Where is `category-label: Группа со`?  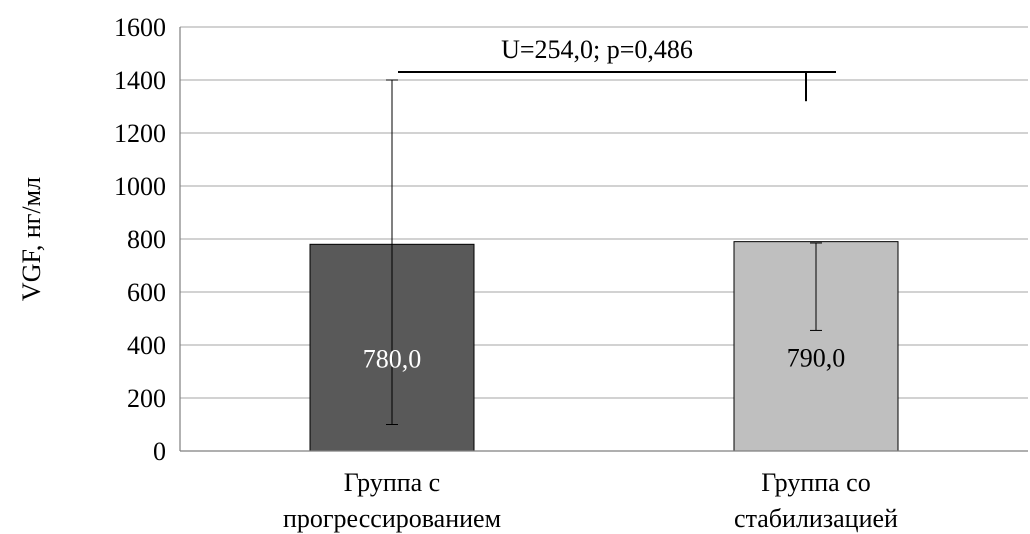 category-label: Группа со is located at coordinates (815, 482).